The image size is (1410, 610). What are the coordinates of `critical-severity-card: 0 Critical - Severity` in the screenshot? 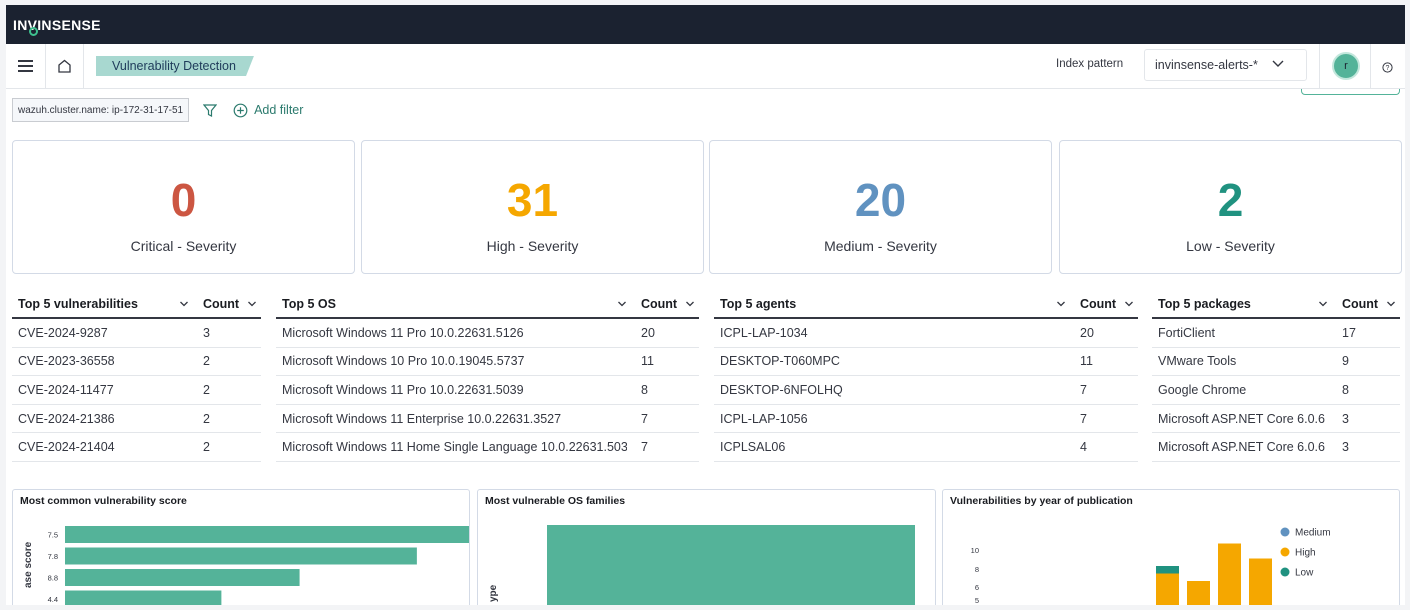 It's located at (183, 207).